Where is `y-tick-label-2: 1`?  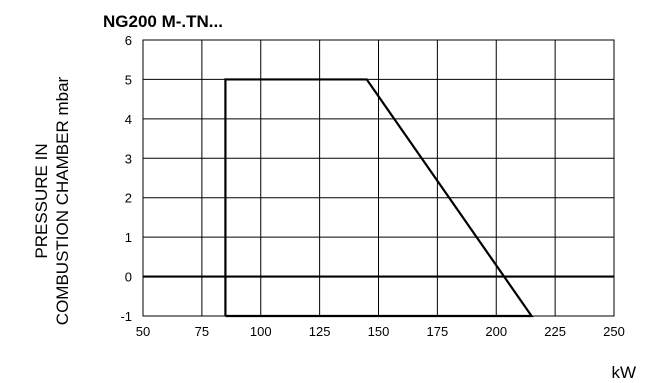
y-tick-label-2: 1 is located at coordinates (128, 237).